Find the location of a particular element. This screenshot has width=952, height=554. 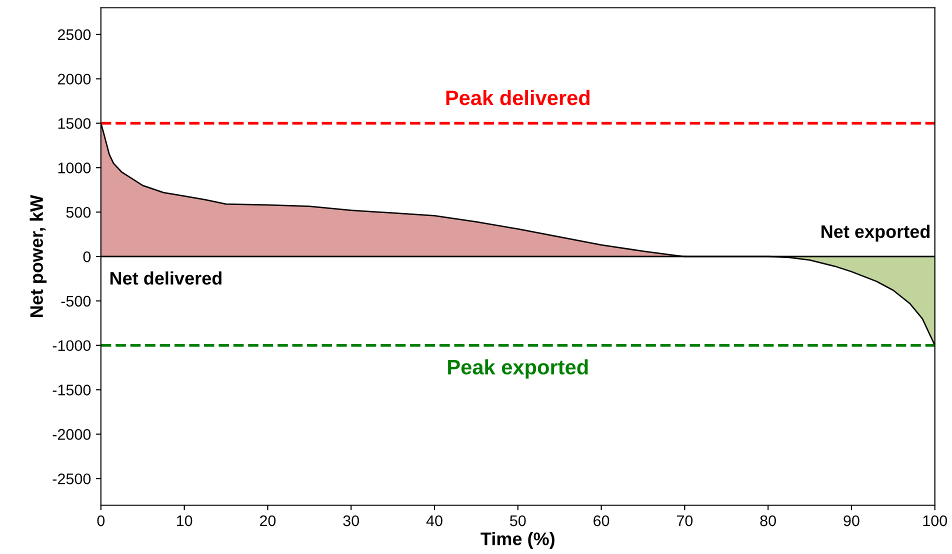

x-tick-label: 90 is located at coordinates (852, 520).